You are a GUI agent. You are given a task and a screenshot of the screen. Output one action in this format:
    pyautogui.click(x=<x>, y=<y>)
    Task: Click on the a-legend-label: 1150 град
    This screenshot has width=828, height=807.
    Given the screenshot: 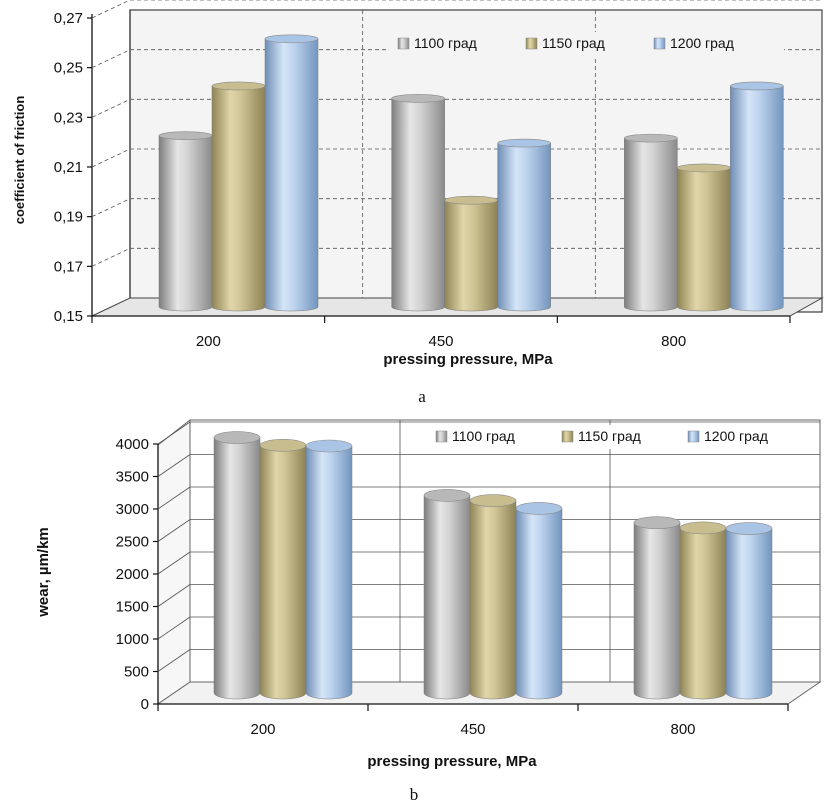 What is the action you would take?
    pyautogui.click(x=573, y=43)
    